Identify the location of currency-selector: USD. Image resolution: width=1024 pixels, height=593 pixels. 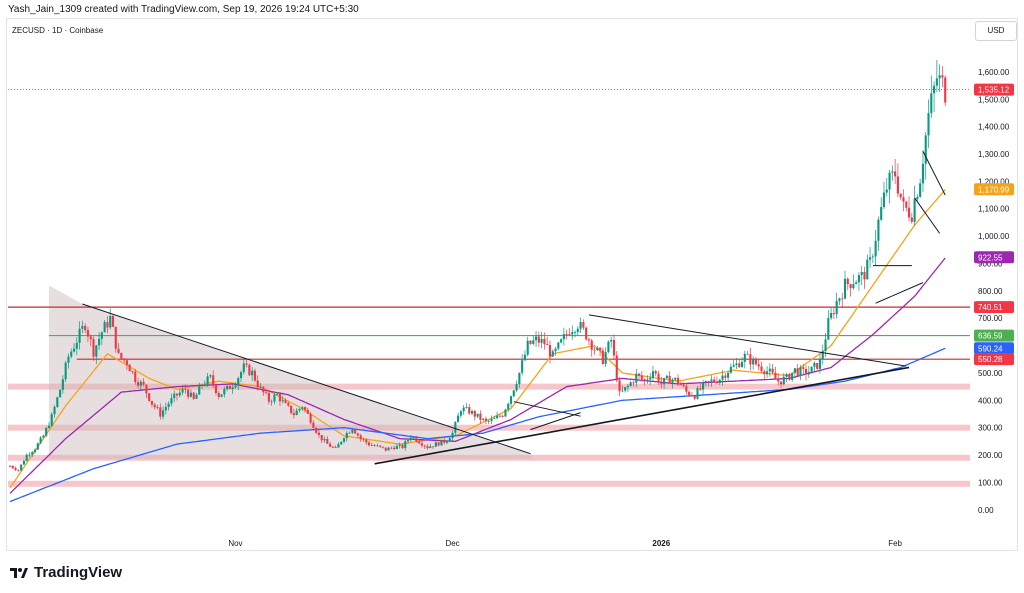
(996, 31).